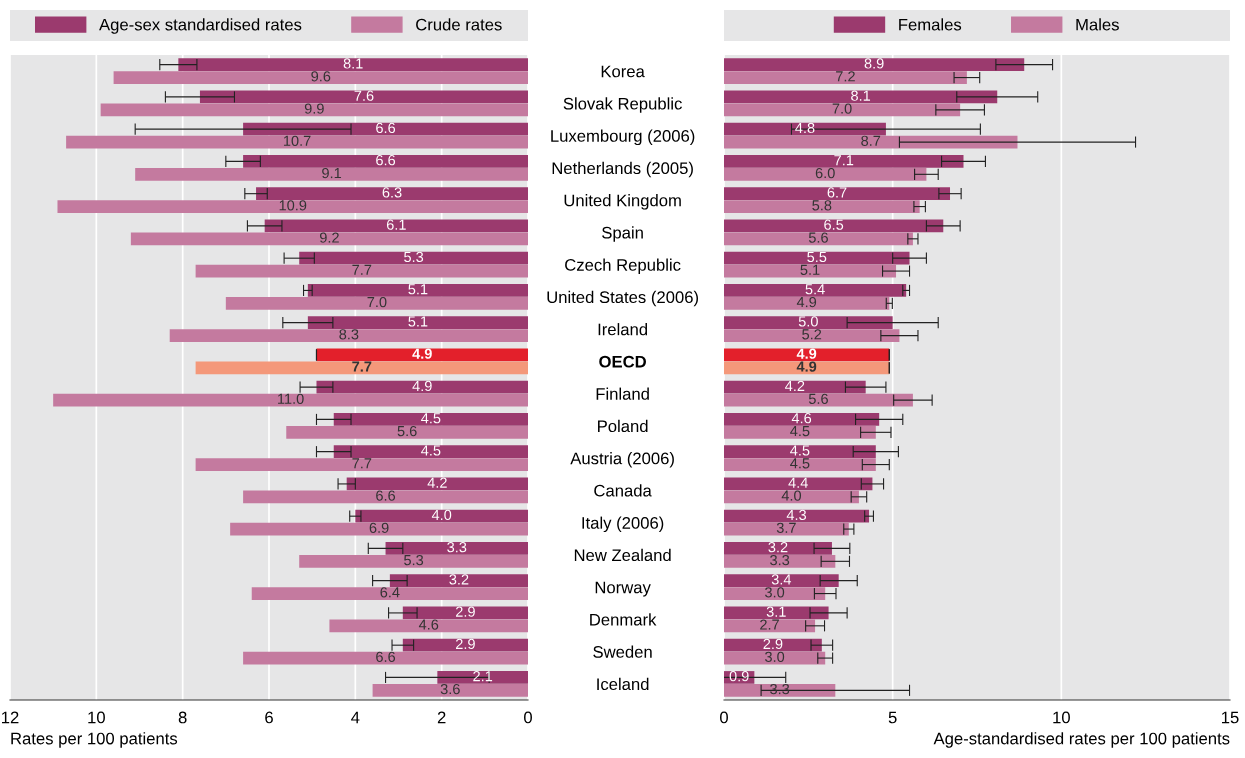 This screenshot has height=758, width=1245. Describe the element at coordinates (798, 482) in the screenshot. I see `data-label: 4.4` at that location.